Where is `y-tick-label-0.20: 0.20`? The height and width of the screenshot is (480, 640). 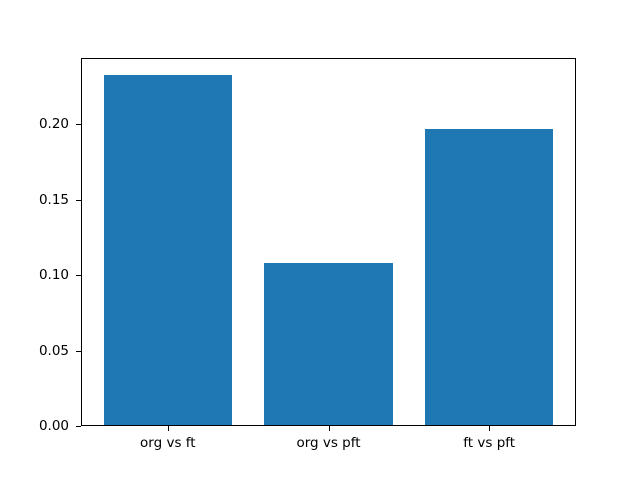 y-tick-label-0.20: 0.20 is located at coordinates (53, 124).